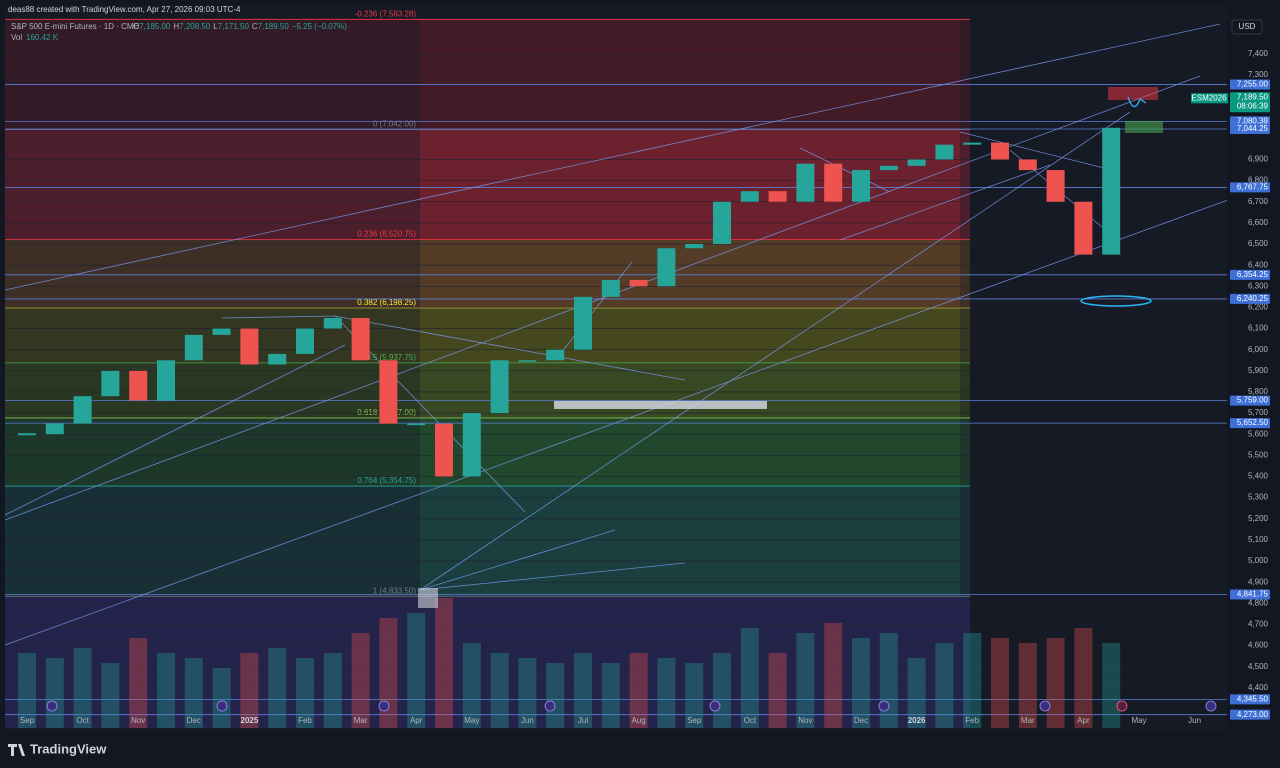 The height and width of the screenshot is (768, 1280). Describe the element at coordinates (1253, 105) in the screenshot. I see `countdown: 08:06:39` at that location.